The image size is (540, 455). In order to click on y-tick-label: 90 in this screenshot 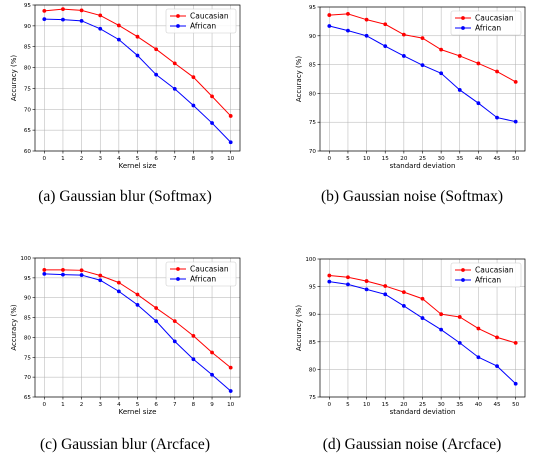, I will do `click(313, 37)`.